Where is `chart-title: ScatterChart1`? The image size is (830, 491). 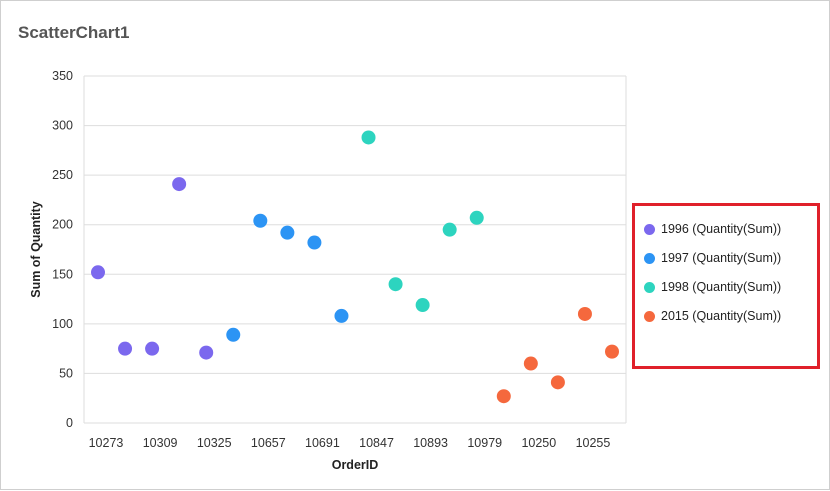 chart-title: ScatterChart1 is located at coordinates (74, 32).